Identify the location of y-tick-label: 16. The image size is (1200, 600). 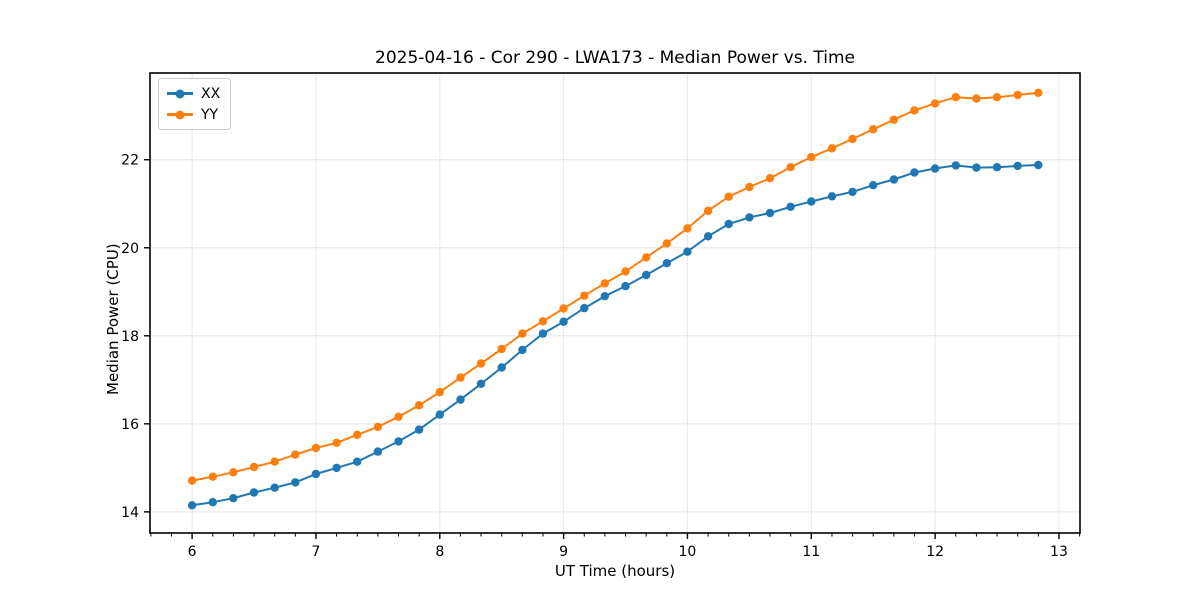
(130, 425).